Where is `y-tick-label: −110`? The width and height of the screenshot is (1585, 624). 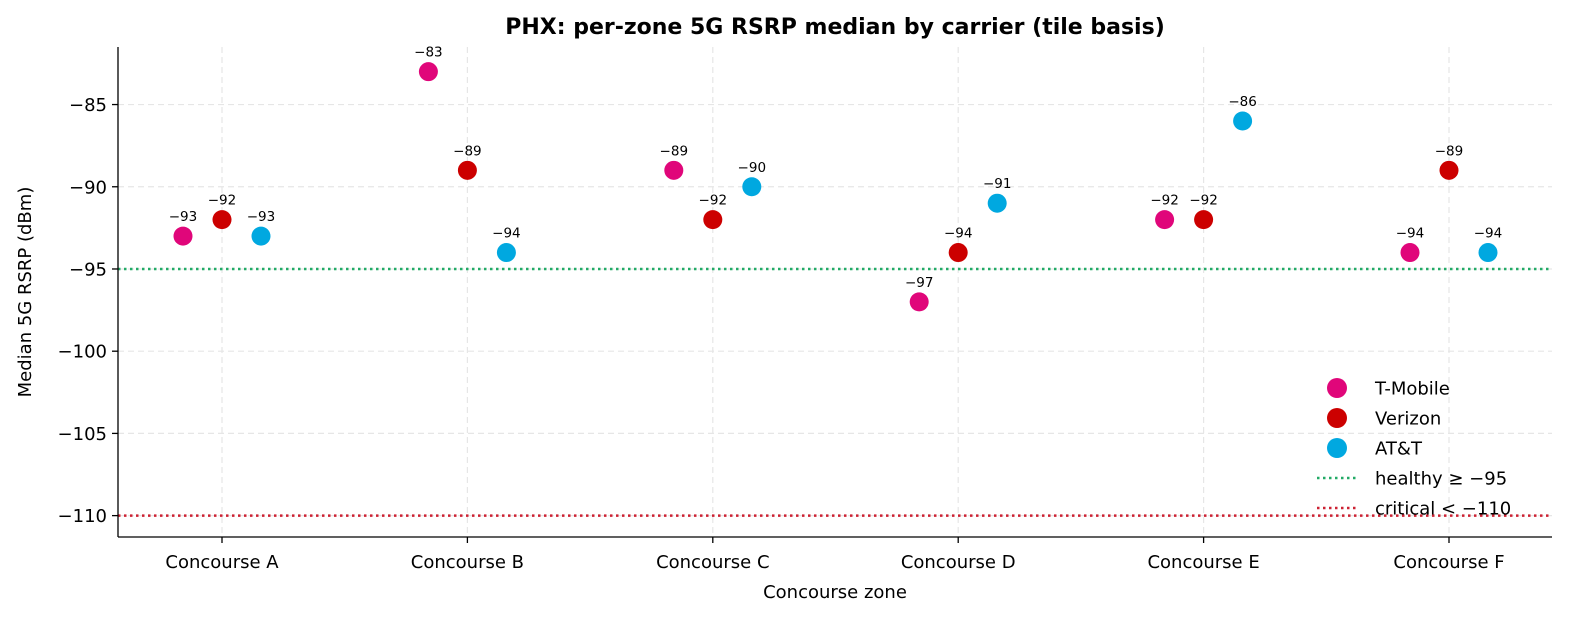 y-tick-label: −110 is located at coordinates (82, 516).